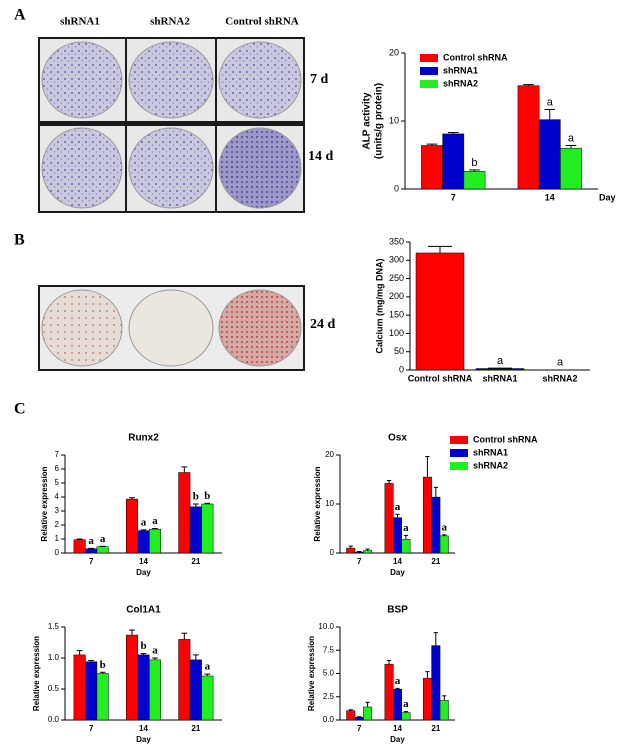 The height and width of the screenshot is (747, 621). What do you see at coordinates (321, 156) in the screenshot?
I see `row-label: 14 d` at bounding box center [321, 156].